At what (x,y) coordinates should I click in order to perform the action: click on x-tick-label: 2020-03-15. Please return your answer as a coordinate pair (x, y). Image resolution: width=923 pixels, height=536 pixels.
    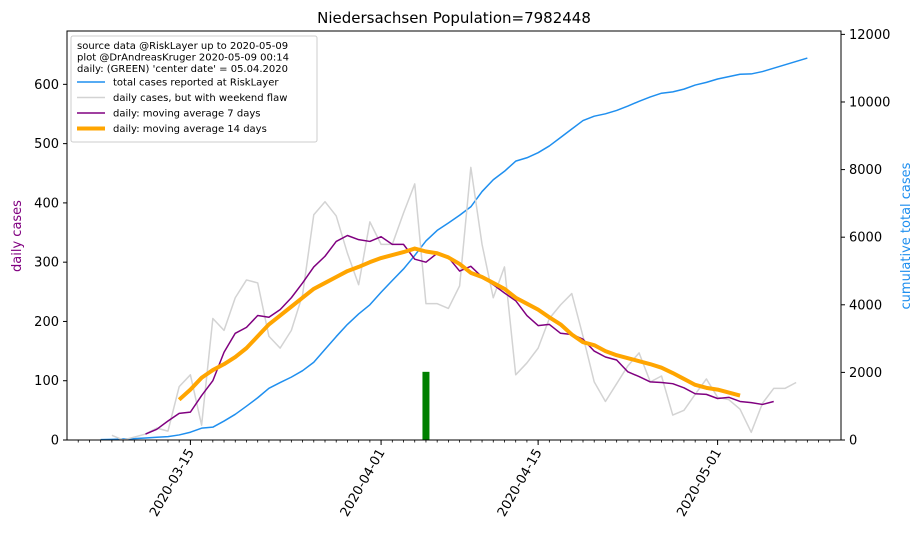
    Looking at the image, I should click on (172, 483).